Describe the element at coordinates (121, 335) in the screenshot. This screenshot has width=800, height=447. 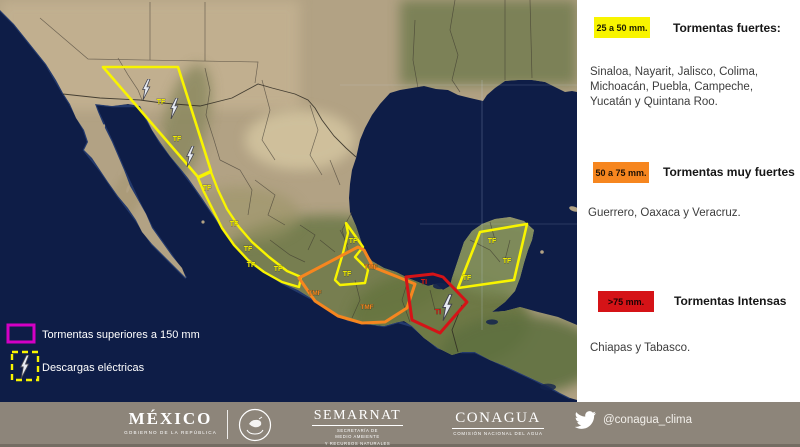
I see `map-legend-extreme-label: Tormentas superiores a 150 mm` at that location.